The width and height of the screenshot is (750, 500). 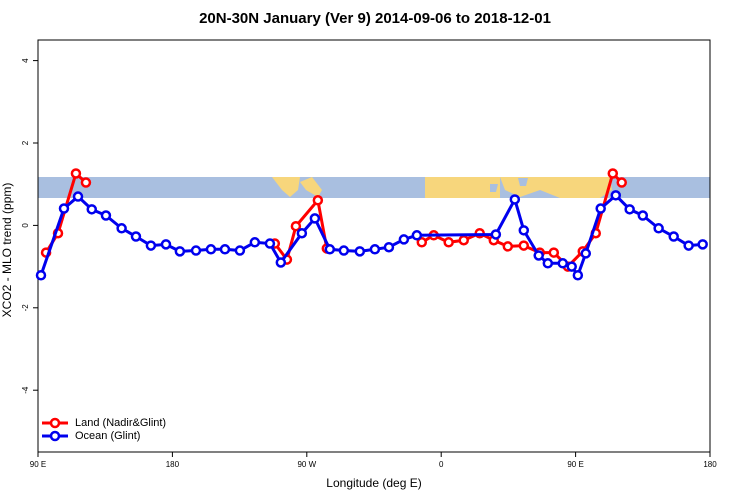 I want to click on y-tick-label: 0, so click(x=25, y=225).